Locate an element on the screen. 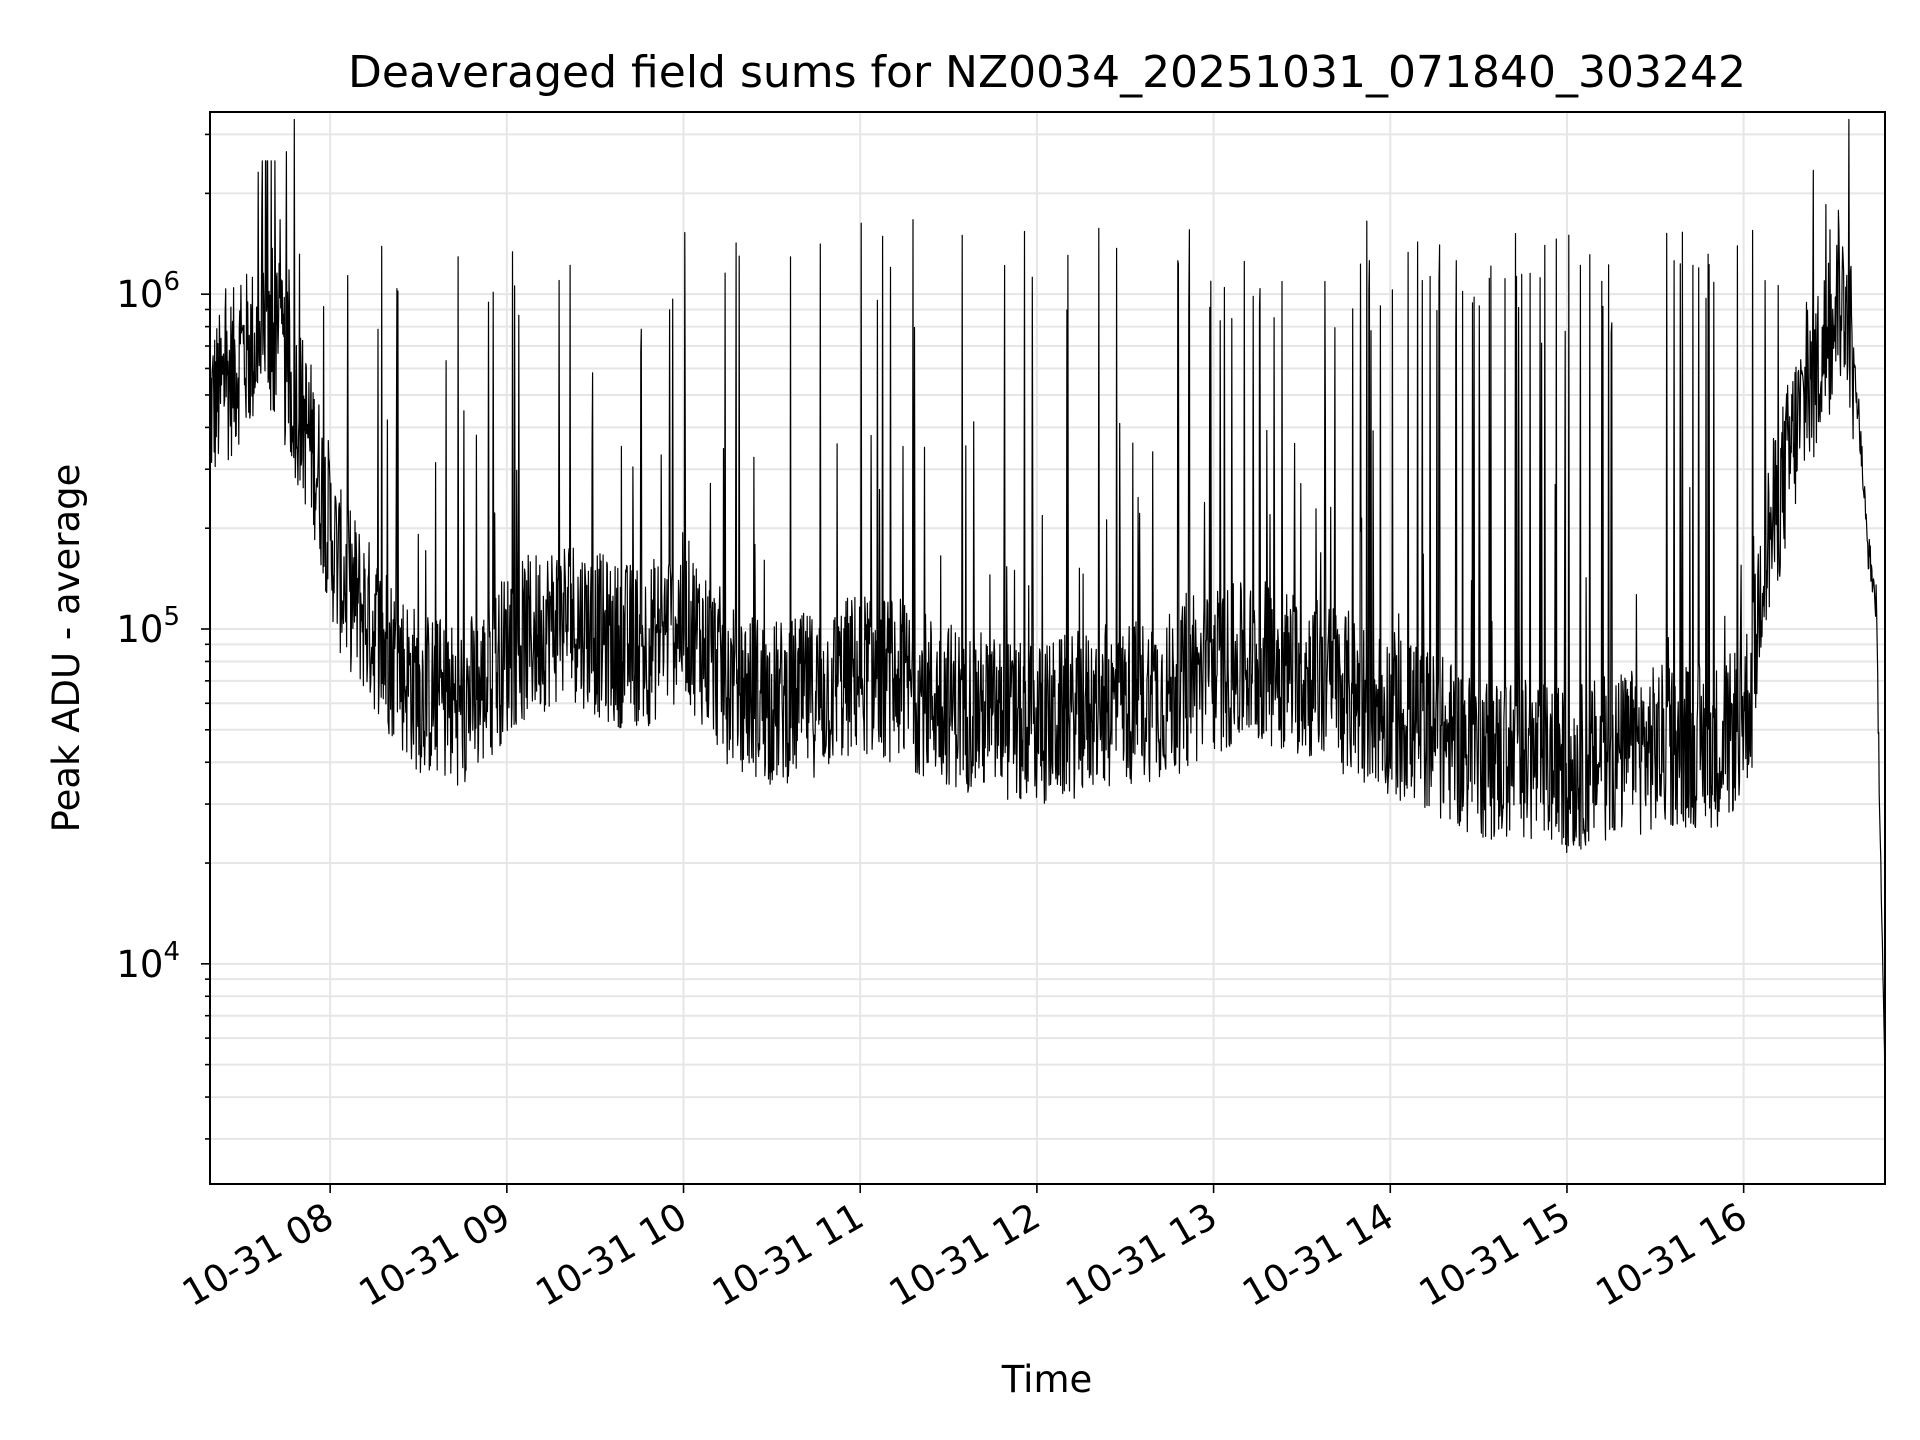  y-tick-label: 10⁶ is located at coordinates (148, 291).